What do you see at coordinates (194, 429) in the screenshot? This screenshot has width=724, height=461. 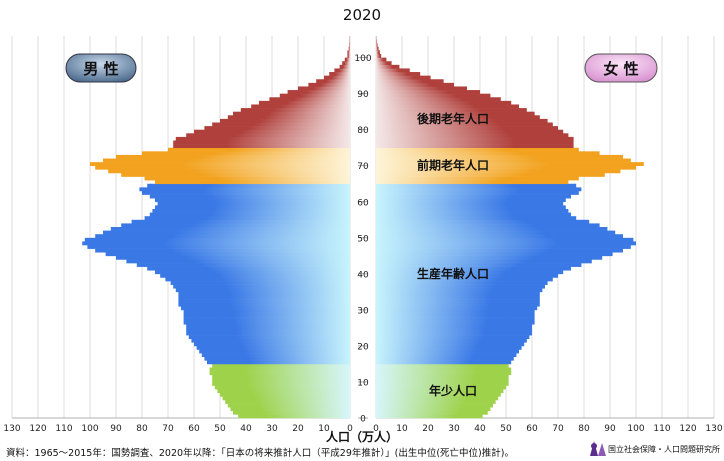 I see `x-tick-male-60: 60` at bounding box center [194, 429].